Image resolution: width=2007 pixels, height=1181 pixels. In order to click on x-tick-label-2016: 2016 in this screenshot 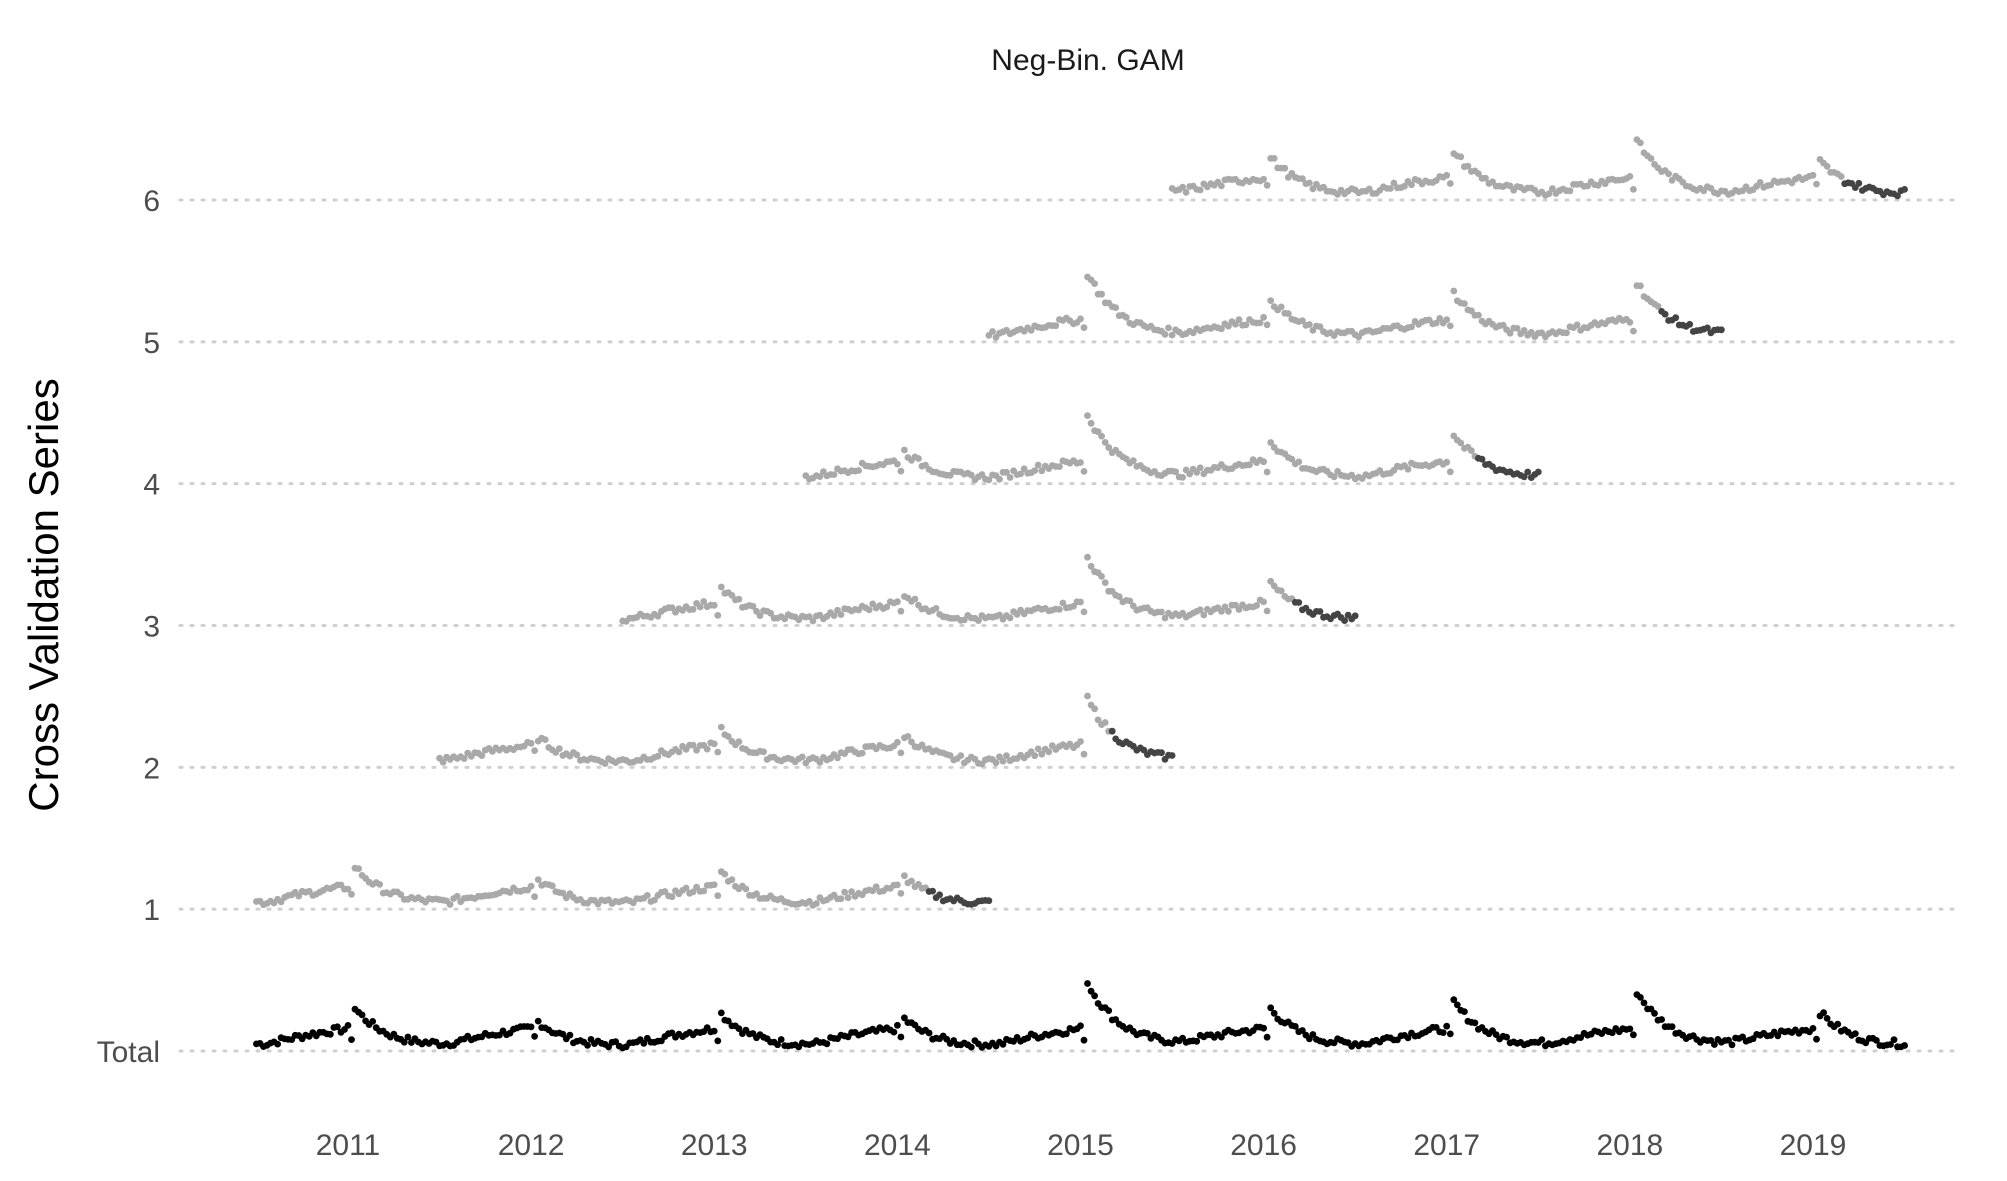, I will do `click(1263, 1145)`.